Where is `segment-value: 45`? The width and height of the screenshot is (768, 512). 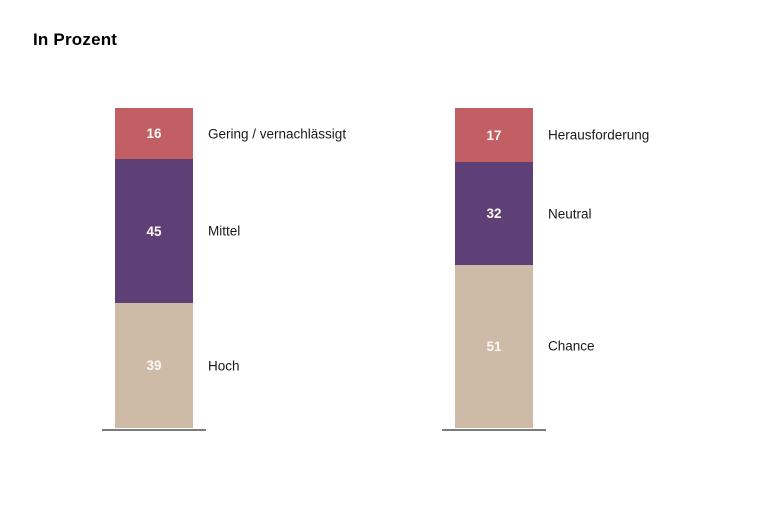
segment-value: 45 is located at coordinates (154, 231).